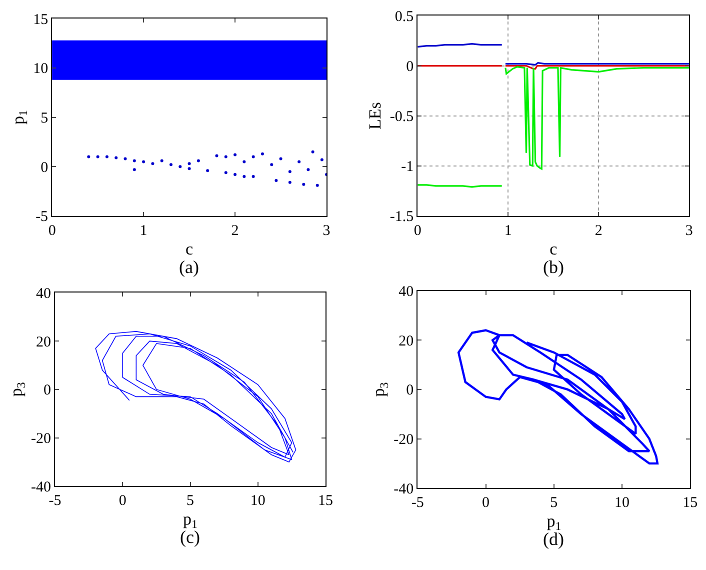 The image size is (706, 570). I want to click on text: (a), so click(189, 267).